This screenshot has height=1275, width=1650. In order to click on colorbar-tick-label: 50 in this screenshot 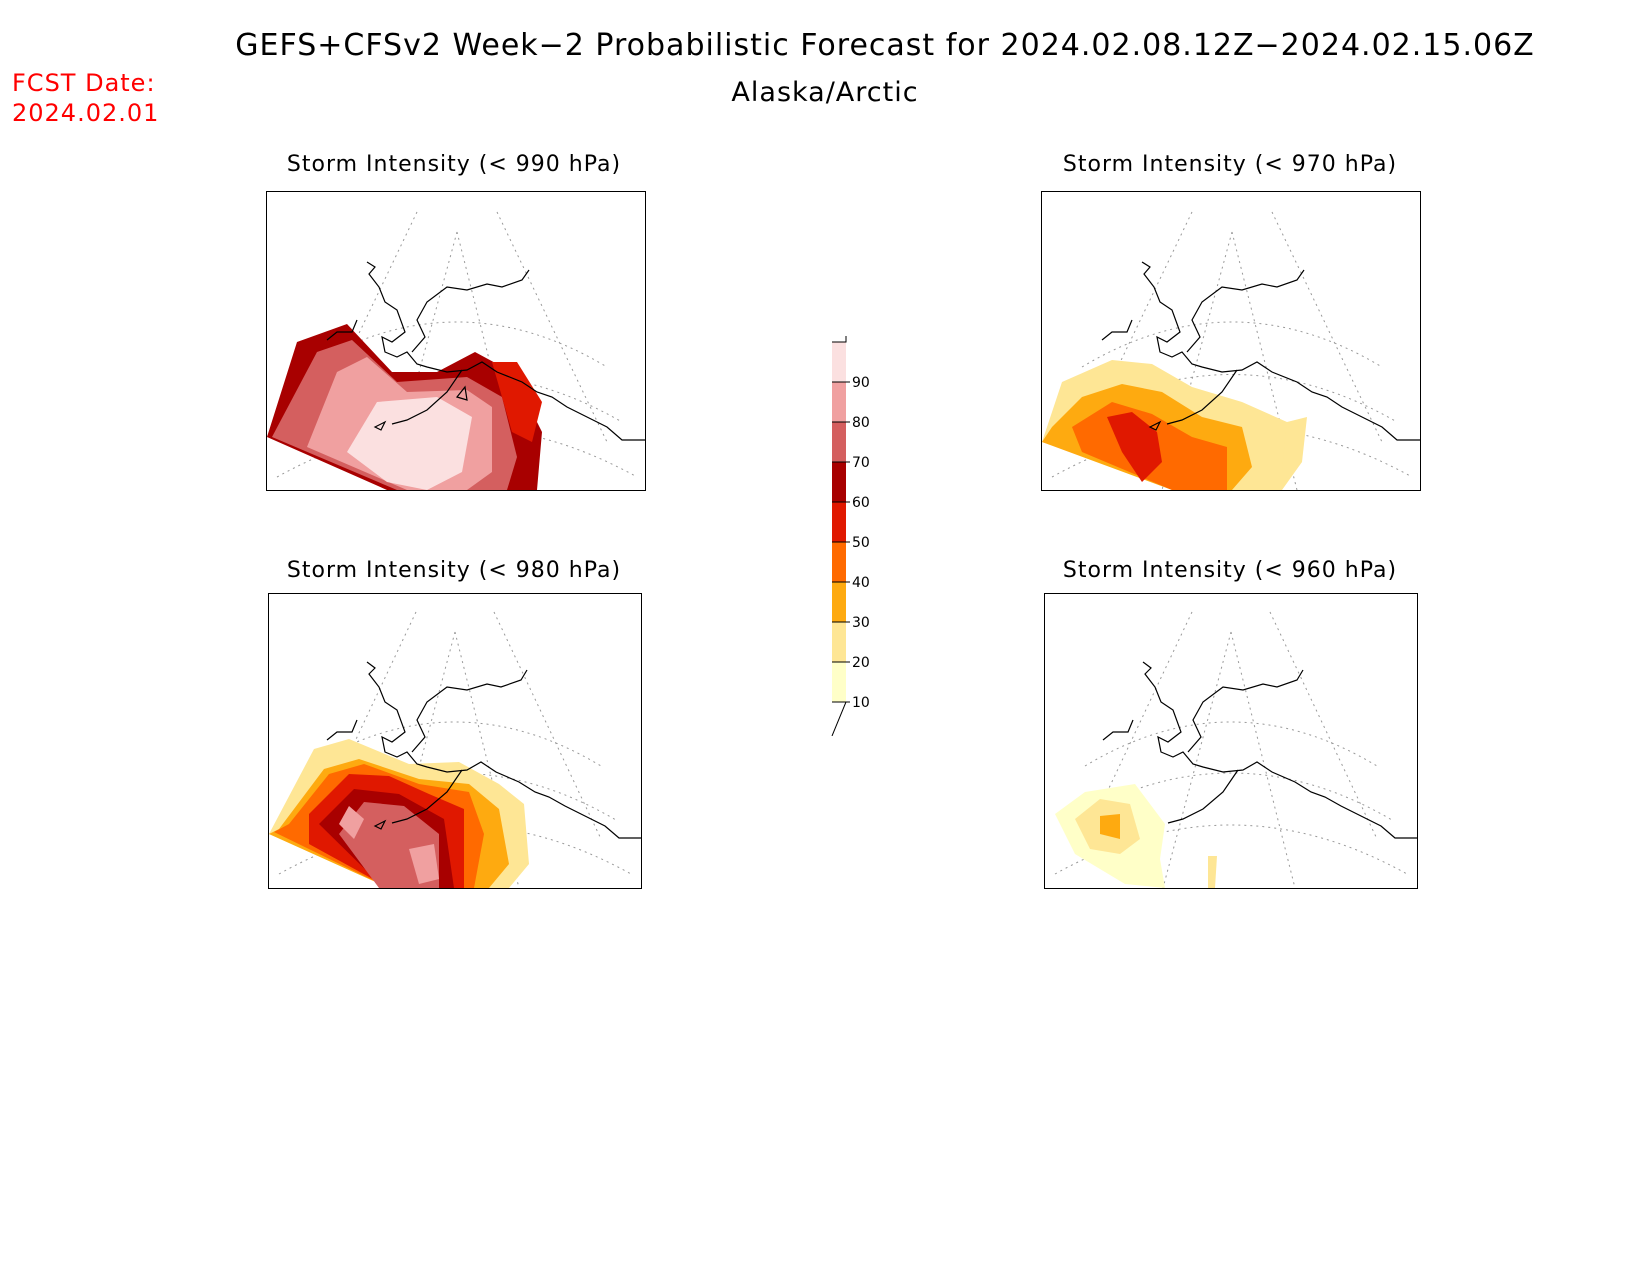, I will do `click(861, 543)`.